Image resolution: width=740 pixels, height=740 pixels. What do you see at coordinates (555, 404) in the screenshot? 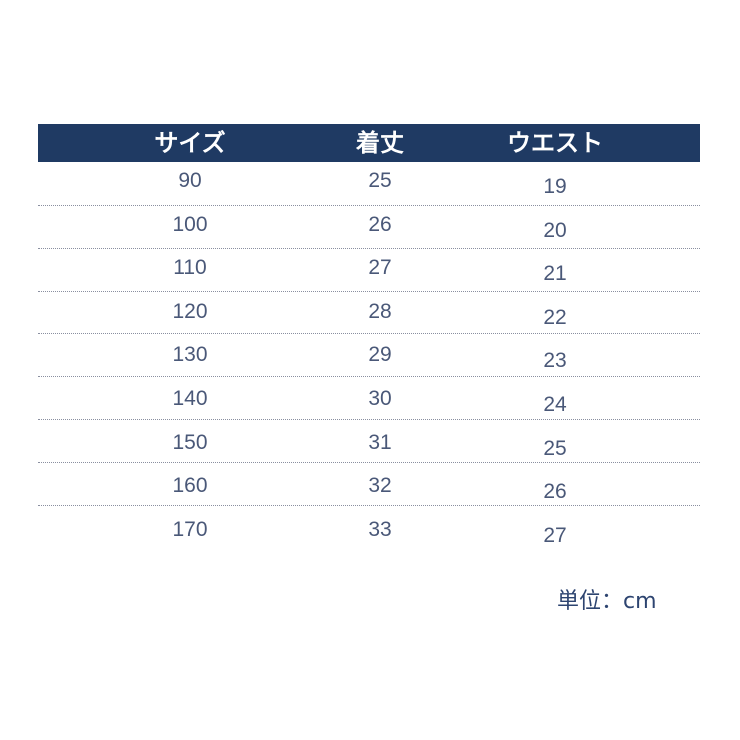
I see `table-cell: 24` at bounding box center [555, 404].